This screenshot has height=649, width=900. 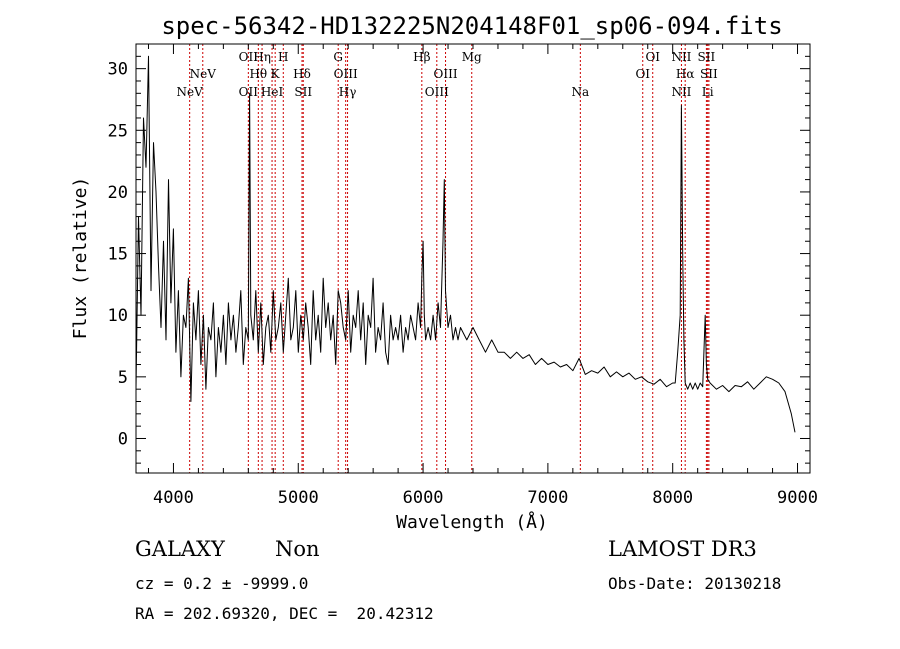 I want to click on x-tick-label: 6000, so click(x=423, y=498).